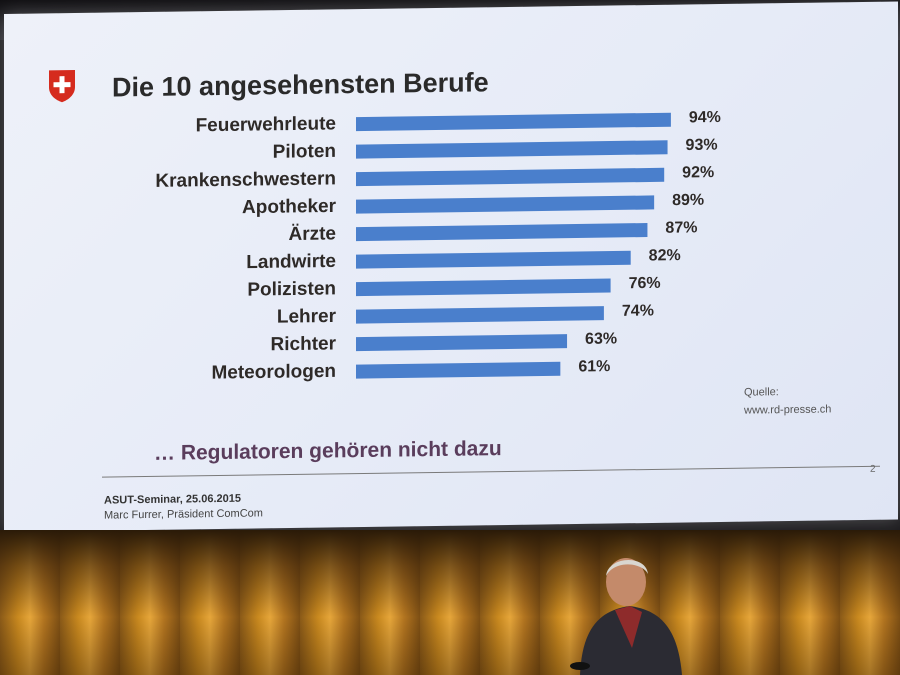 Image resolution: width=900 pixels, height=675 pixels. What do you see at coordinates (291, 262) in the screenshot?
I see `category-label: Landwirte` at bounding box center [291, 262].